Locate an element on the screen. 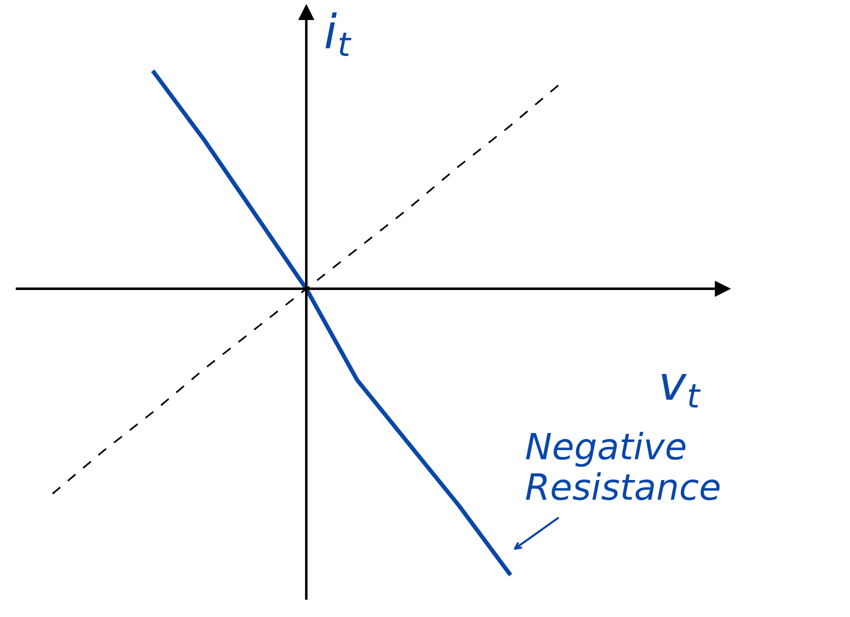 The width and height of the screenshot is (850, 617). x-axis-title: v$_{t}$ is located at coordinates (681, 391).